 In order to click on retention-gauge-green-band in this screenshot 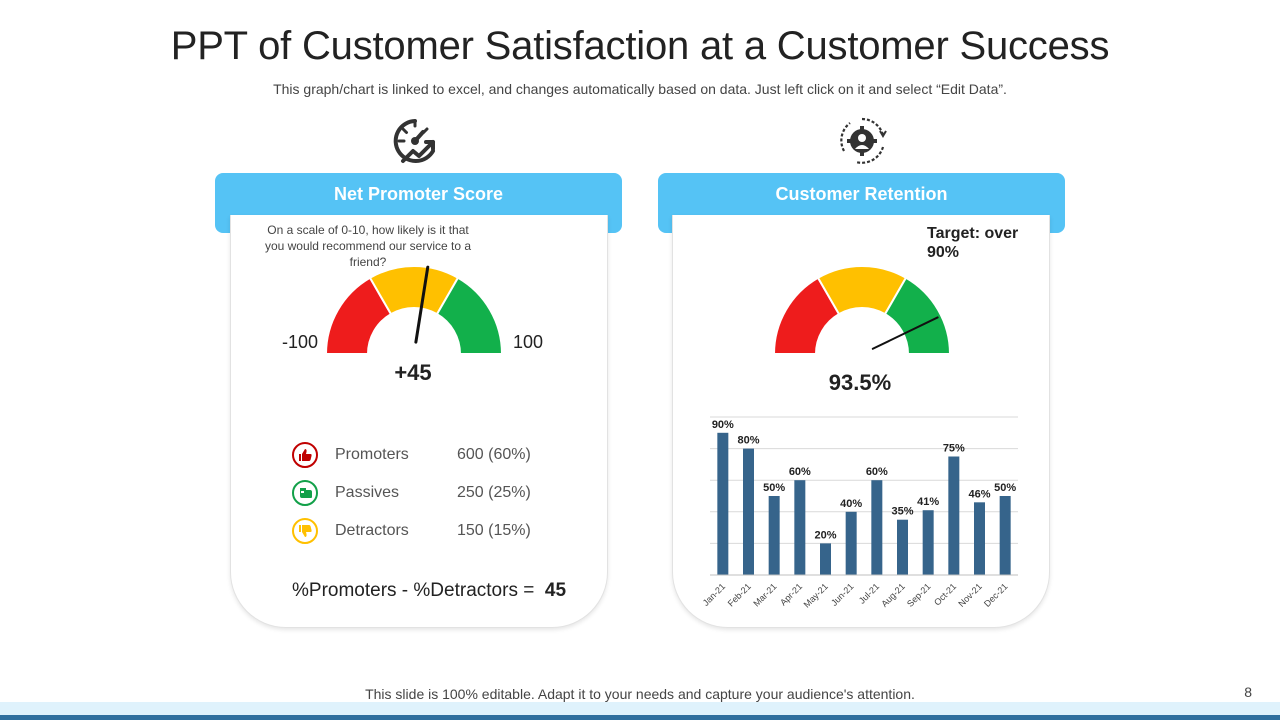, I will do `click(917, 315)`.